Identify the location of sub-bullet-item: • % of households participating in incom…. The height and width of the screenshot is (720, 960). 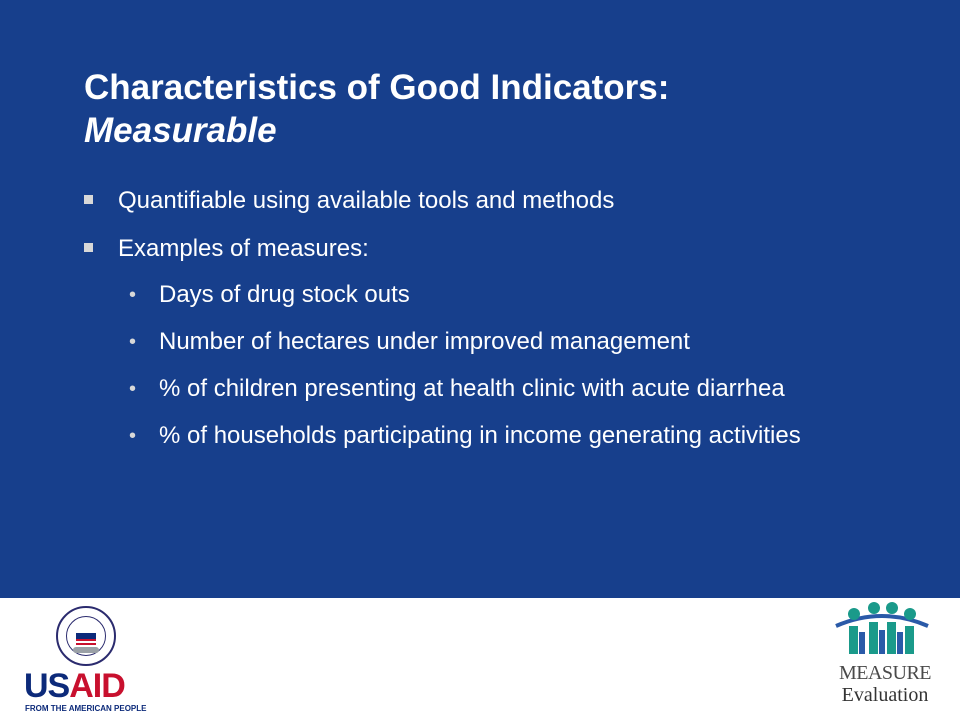
(479, 436).